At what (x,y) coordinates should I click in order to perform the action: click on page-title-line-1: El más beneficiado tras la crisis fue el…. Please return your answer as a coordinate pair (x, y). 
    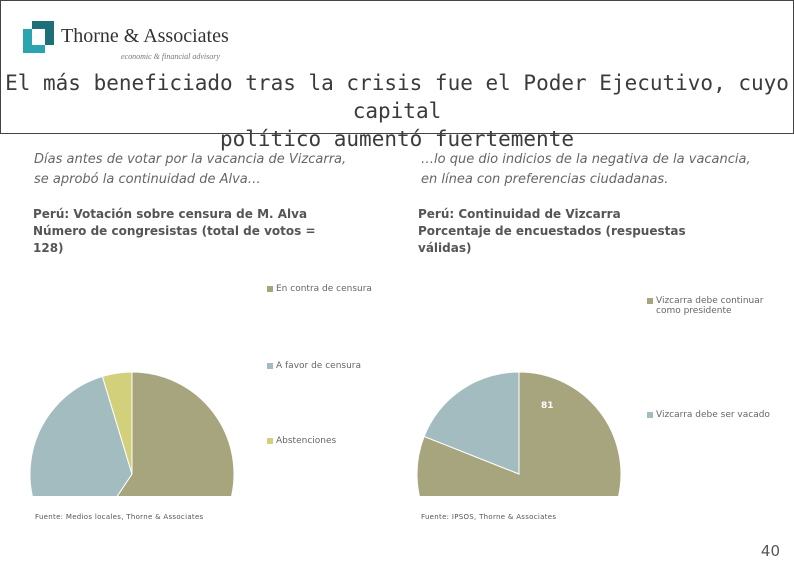
    Looking at the image, I should click on (397, 97).